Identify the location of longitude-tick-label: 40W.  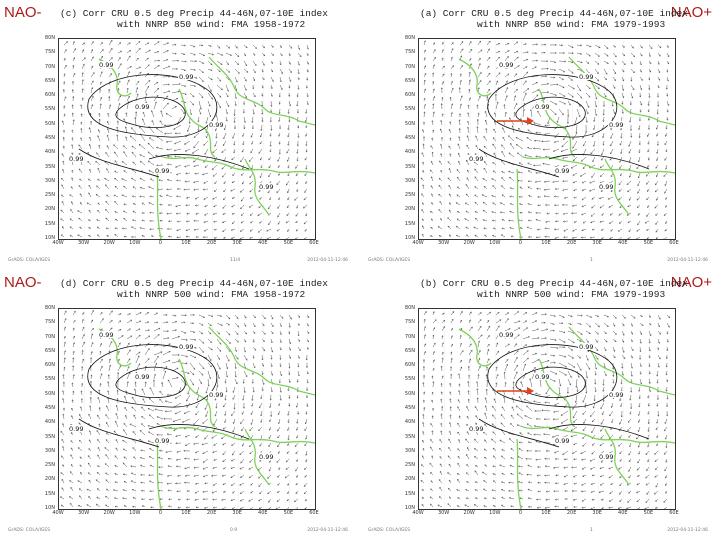
(58, 243).